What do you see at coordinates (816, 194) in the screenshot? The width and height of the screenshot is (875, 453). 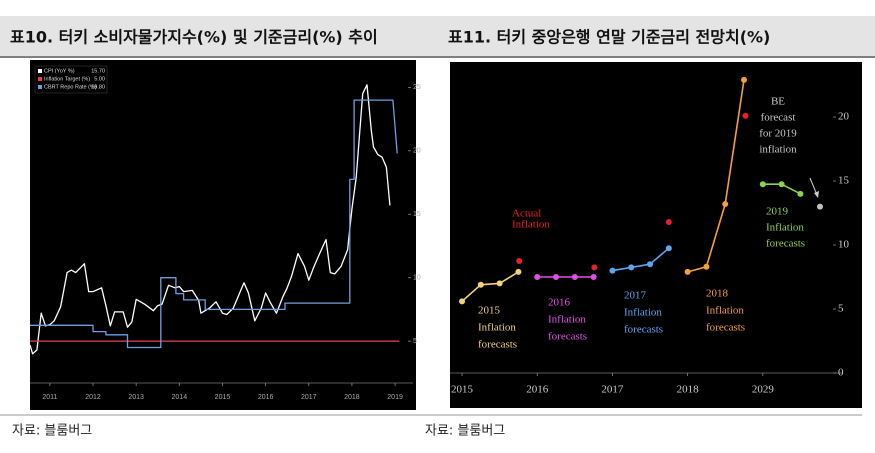 I see `annotation-arrowhead` at bounding box center [816, 194].